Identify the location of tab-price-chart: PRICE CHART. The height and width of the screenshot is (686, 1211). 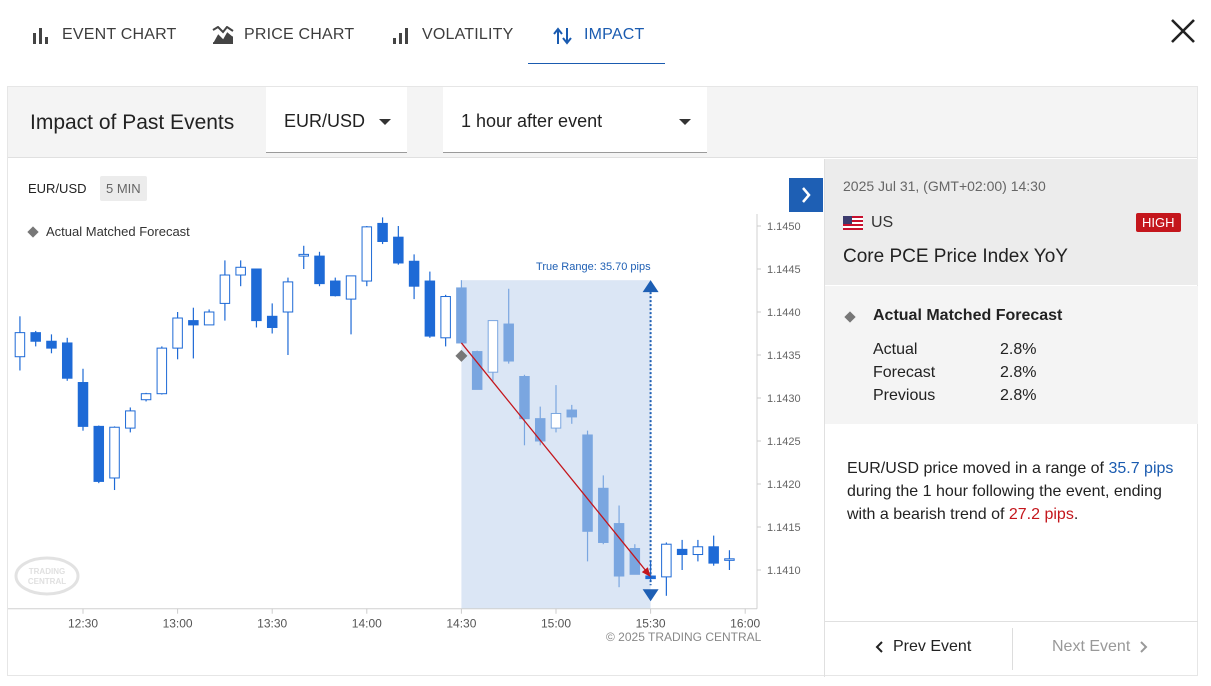
(283, 39).